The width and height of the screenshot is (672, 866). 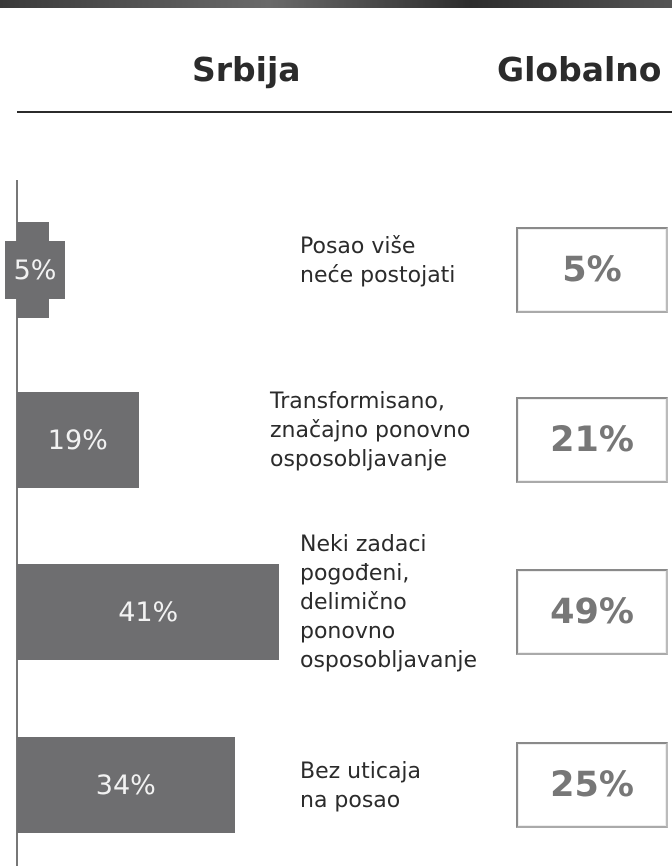 What do you see at coordinates (592, 785) in the screenshot?
I see `global-box: 25%` at bounding box center [592, 785].